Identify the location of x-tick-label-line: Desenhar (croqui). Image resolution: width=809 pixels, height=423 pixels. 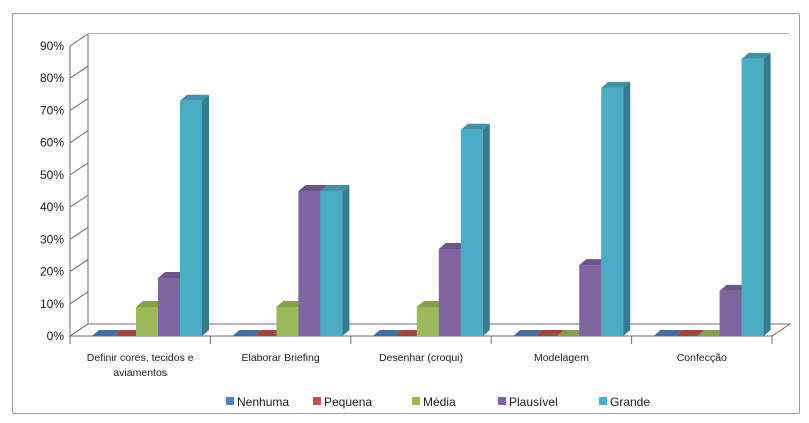
(421, 358).